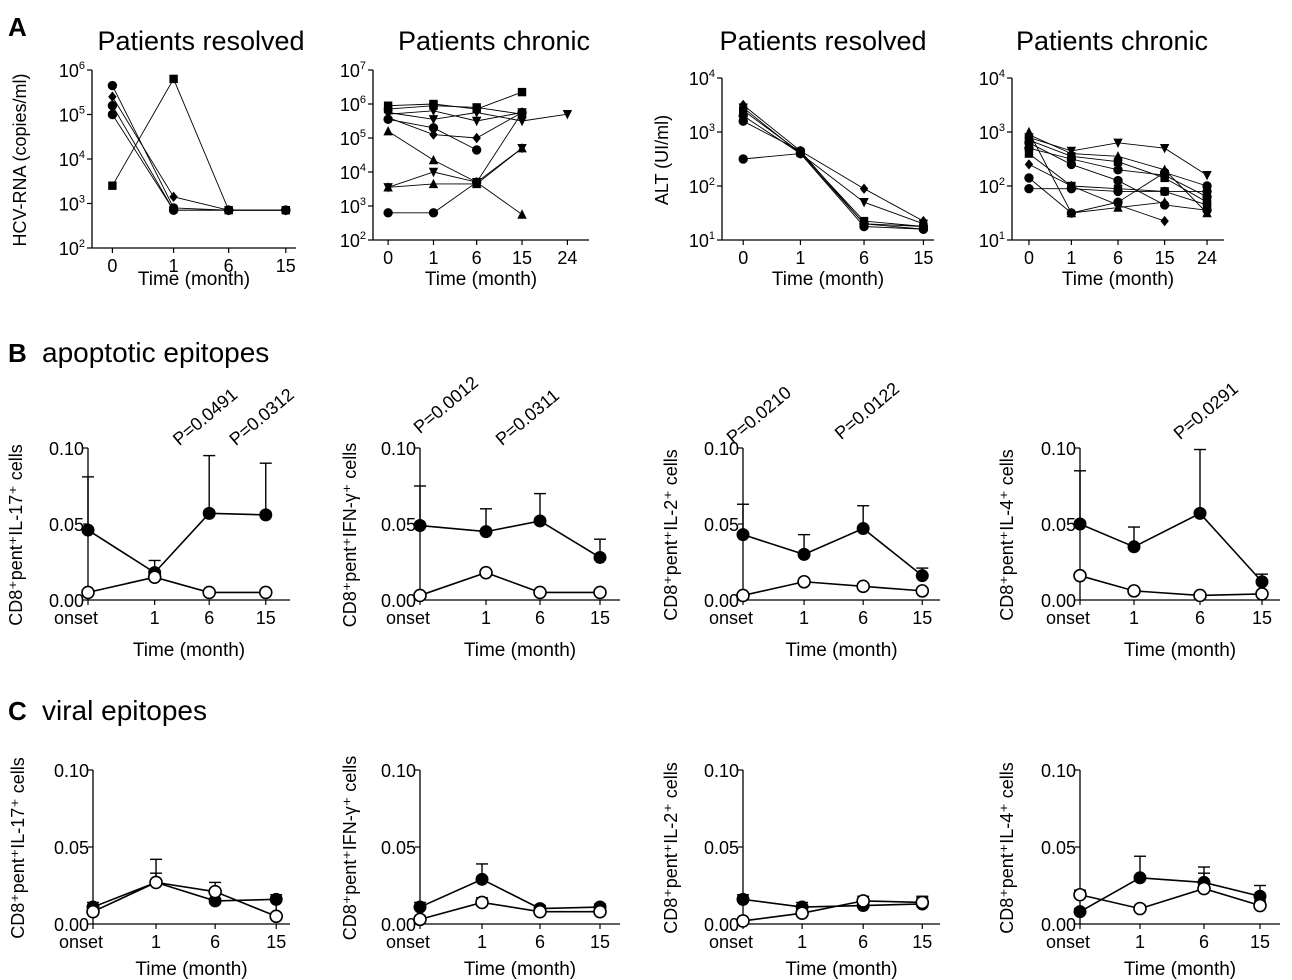  What do you see at coordinates (446, 404) in the screenshot?
I see `p-value-annotation: P=0.0012` at bounding box center [446, 404].